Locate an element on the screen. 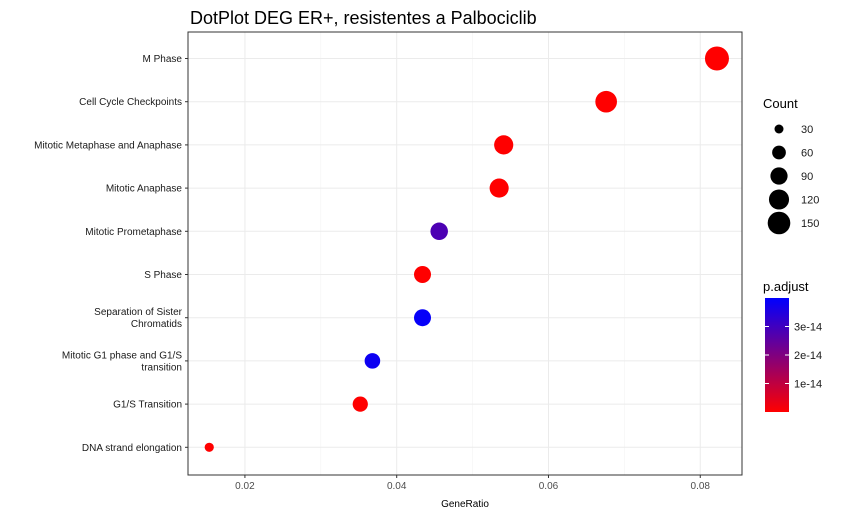 The width and height of the screenshot is (841, 515). y-tick-label: G1/S Transition is located at coordinates (147, 405).